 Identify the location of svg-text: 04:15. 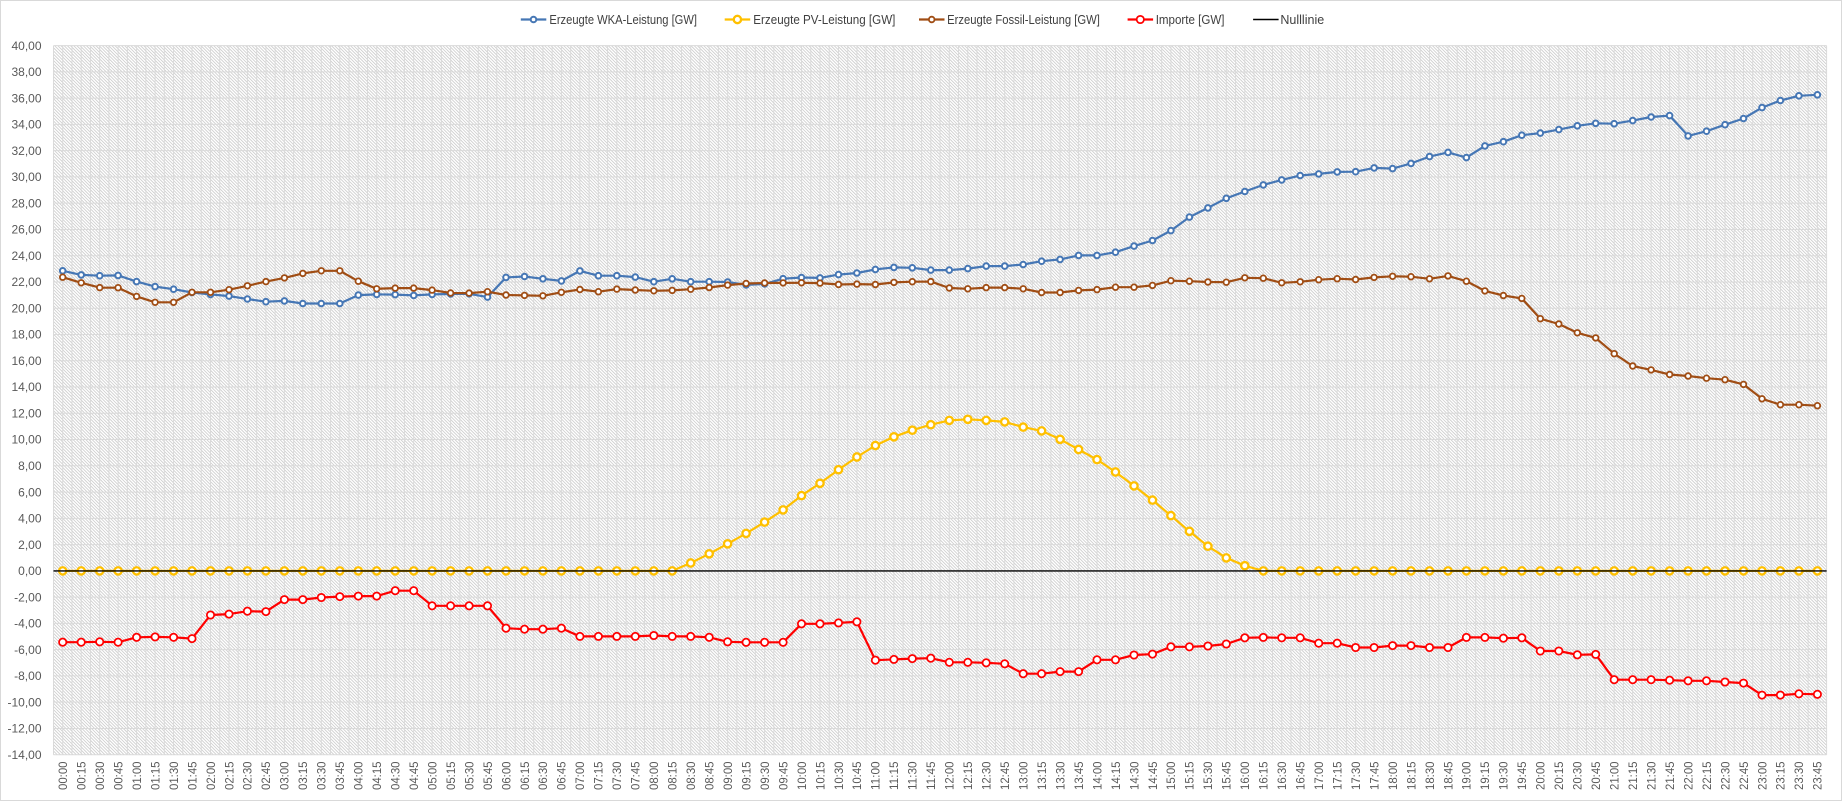
(377, 775).